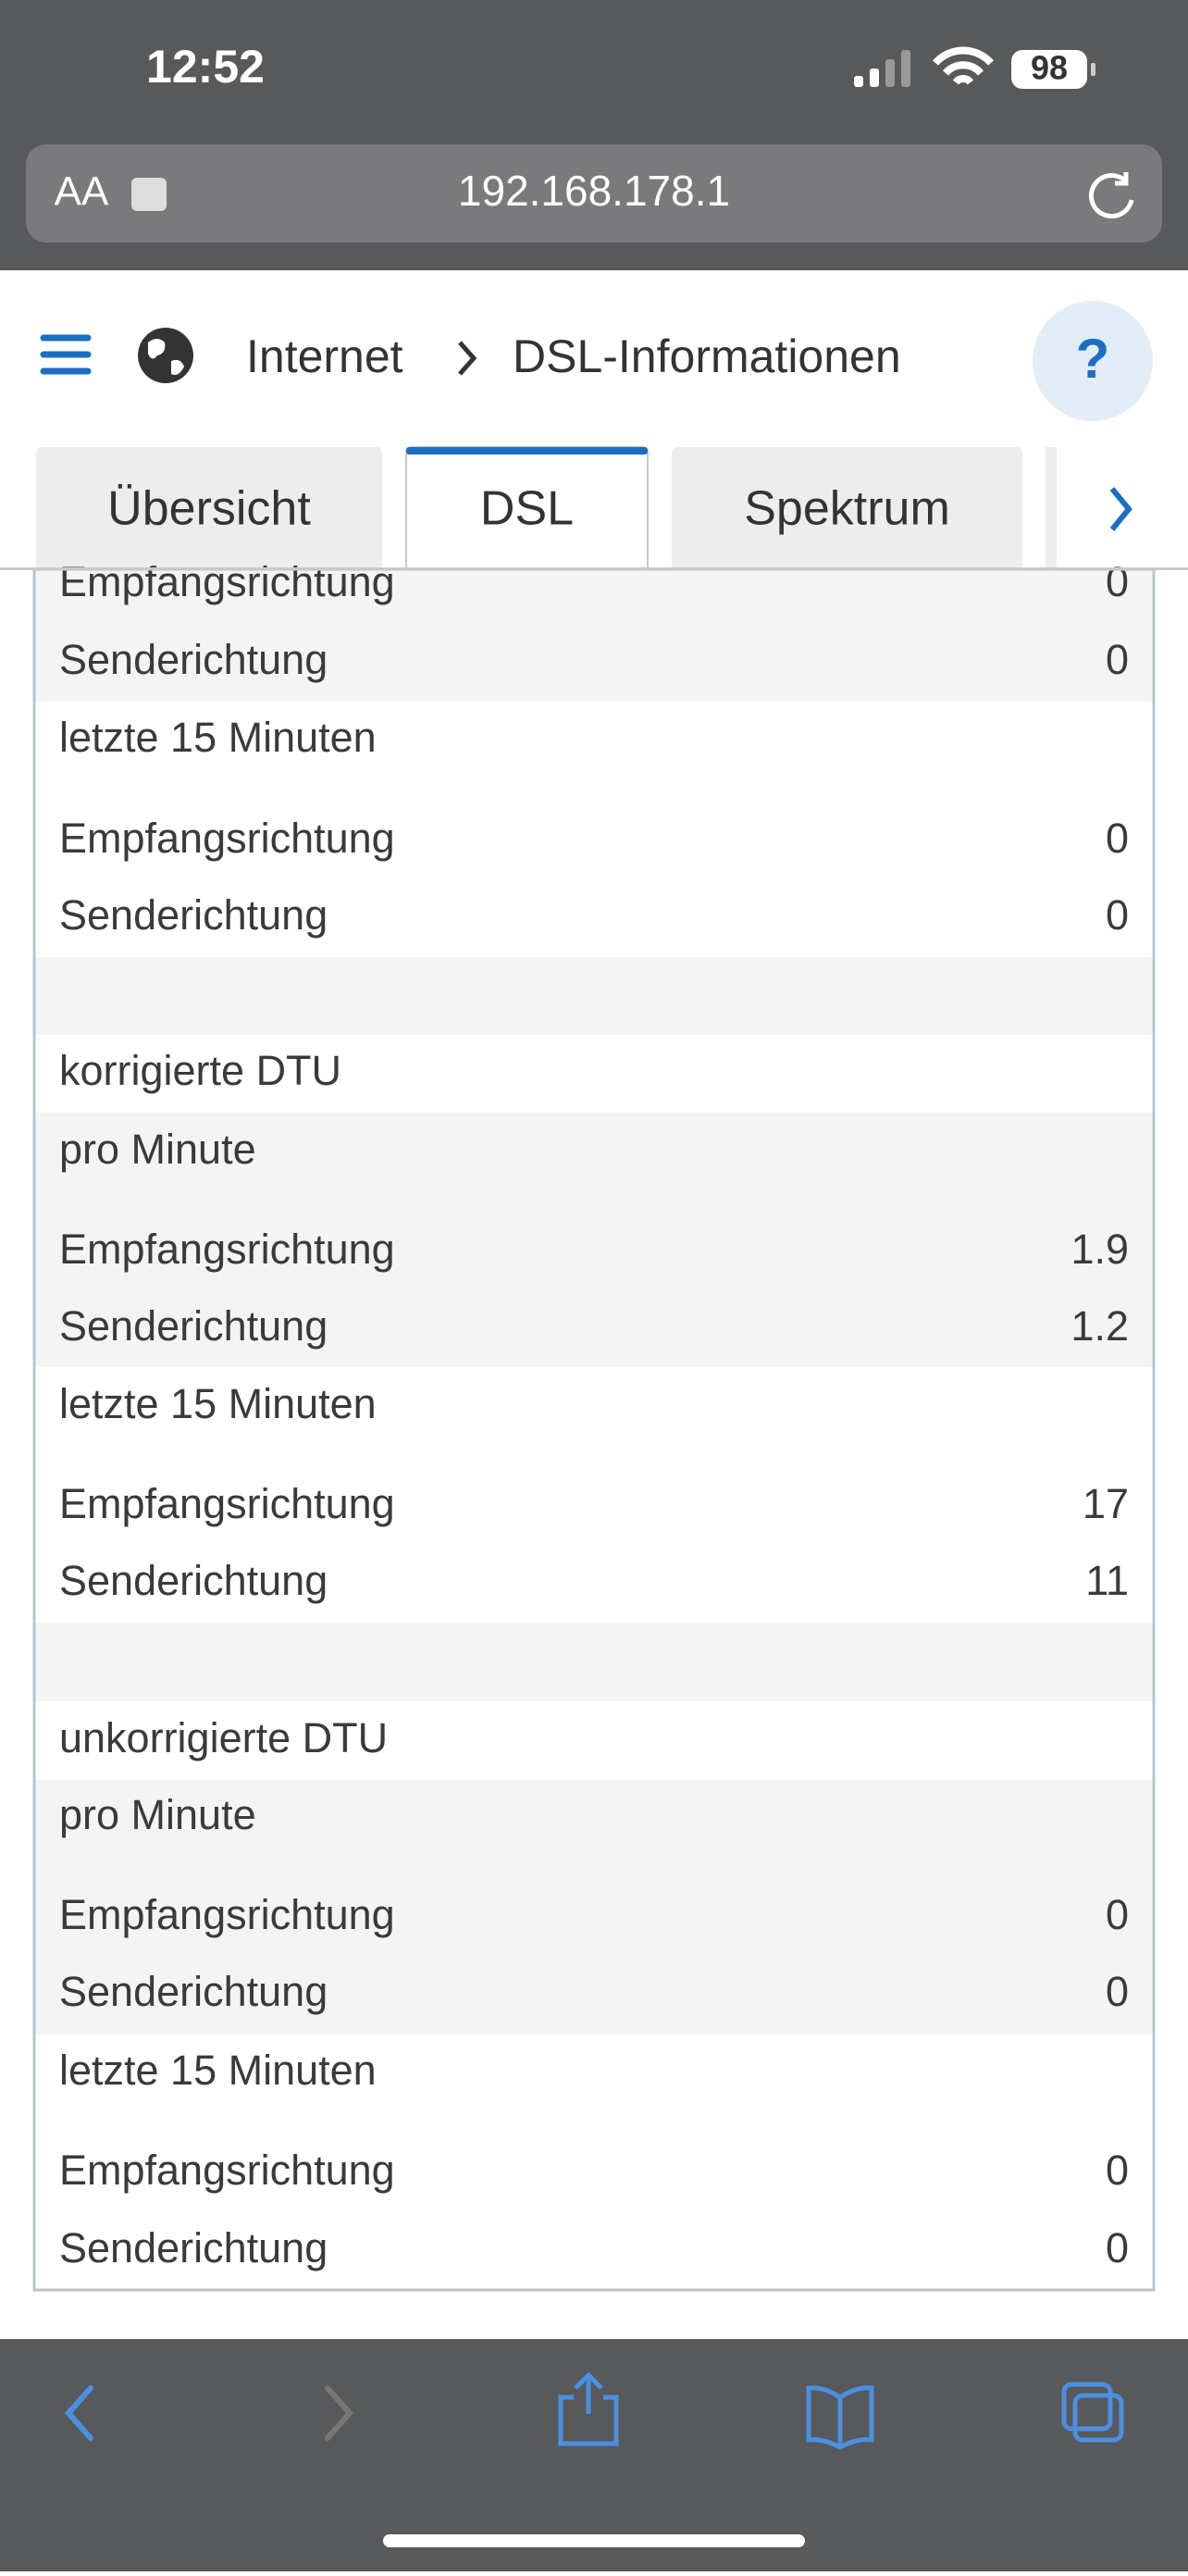 The width and height of the screenshot is (1188, 2576). I want to click on tab-label: Spektrum, so click(847, 509).